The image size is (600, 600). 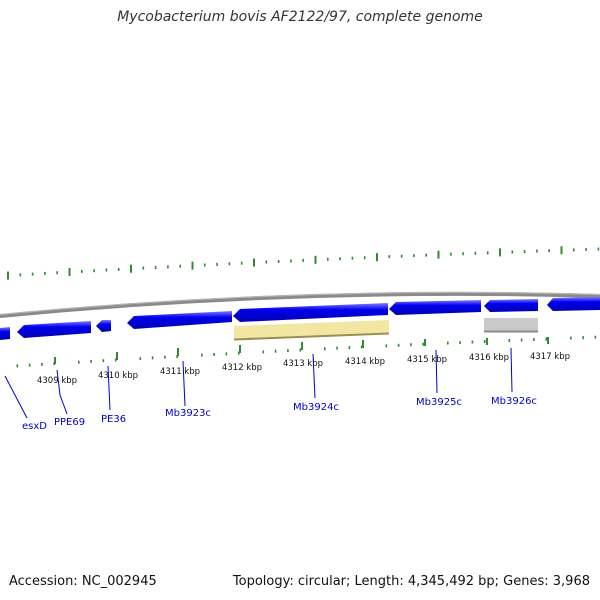 I want to click on accession-text: Accession: NC_002945, so click(x=83, y=581).